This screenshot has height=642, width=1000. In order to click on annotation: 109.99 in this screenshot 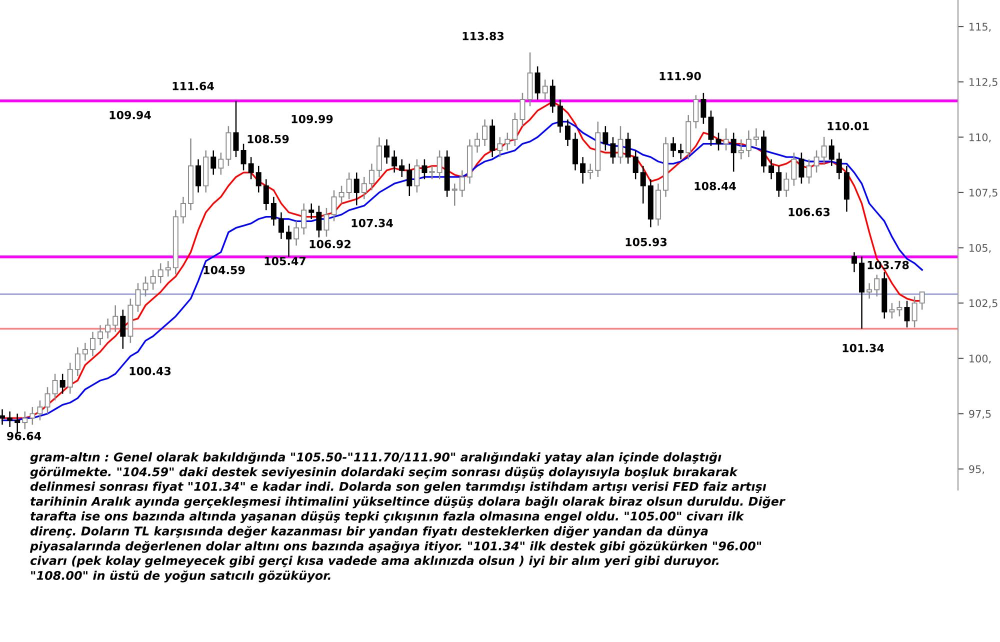, I will do `click(312, 119)`.